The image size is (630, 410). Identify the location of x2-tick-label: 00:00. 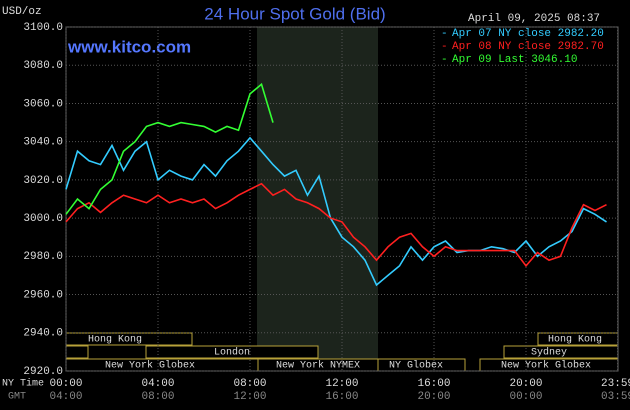
(525, 397).